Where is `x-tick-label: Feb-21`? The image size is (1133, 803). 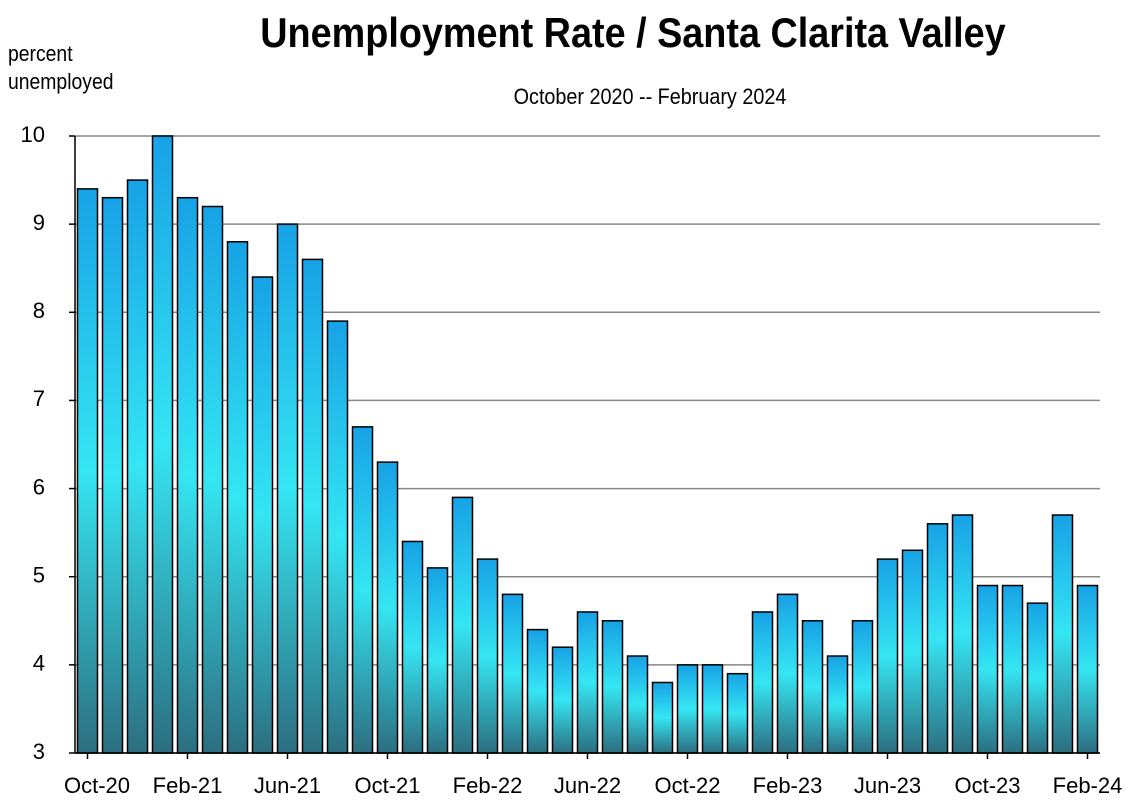 x-tick-label: Feb-21 is located at coordinates (188, 785).